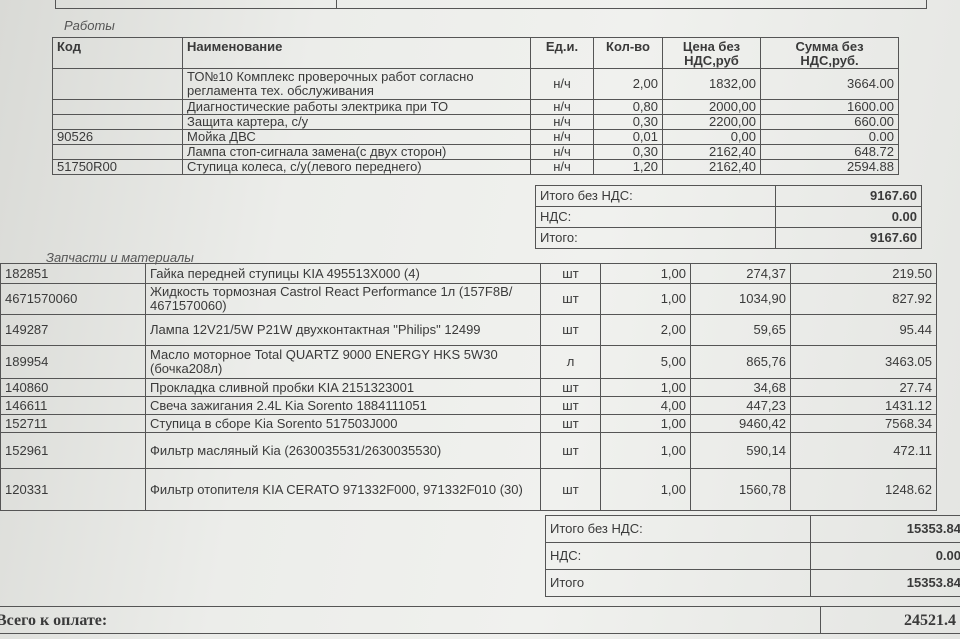  Describe the element at coordinates (356, 137) in the screenshot. I see `cell-name: Мойка ДВС` at that location.